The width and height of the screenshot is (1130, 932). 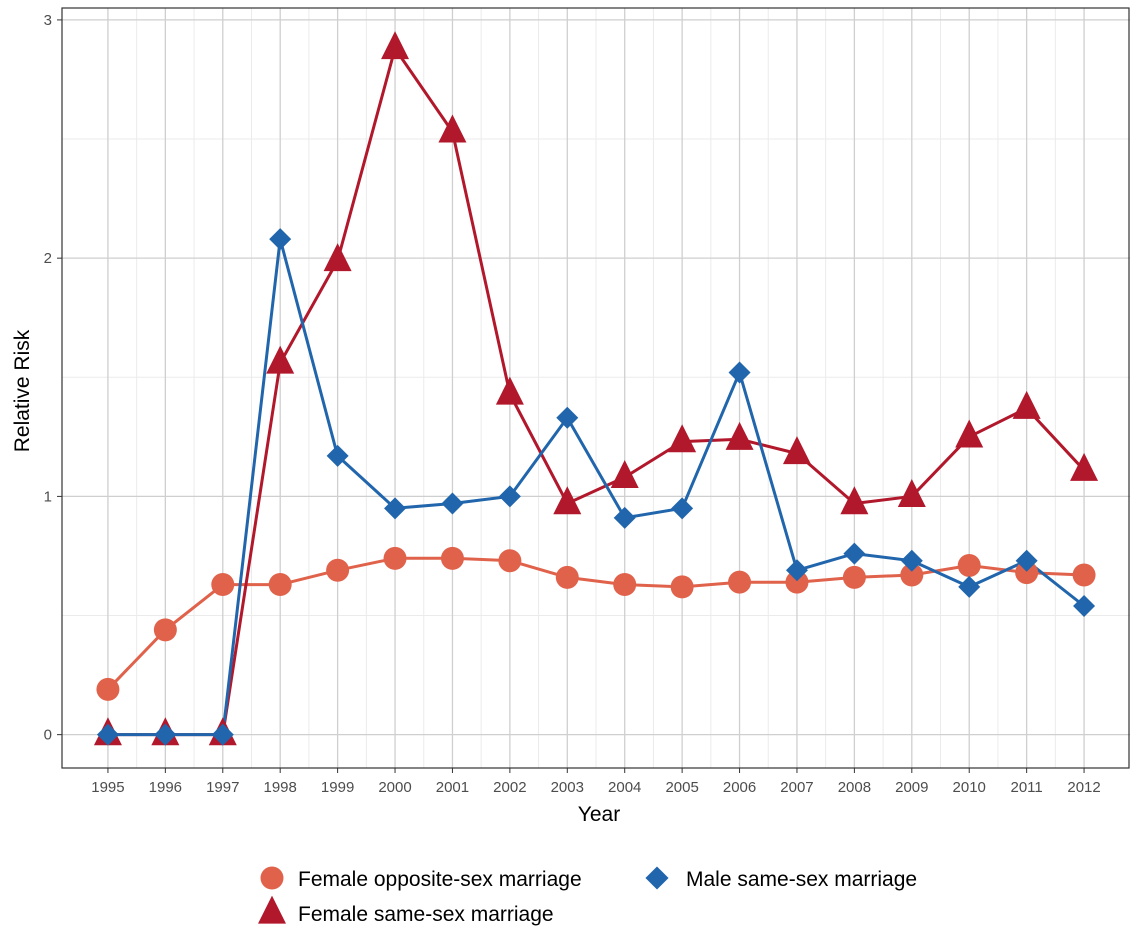 What do you see at coordinates (394, 787) in the screenshot?
I see `x-tick-label: 2000` at bounding box center [394, 787].